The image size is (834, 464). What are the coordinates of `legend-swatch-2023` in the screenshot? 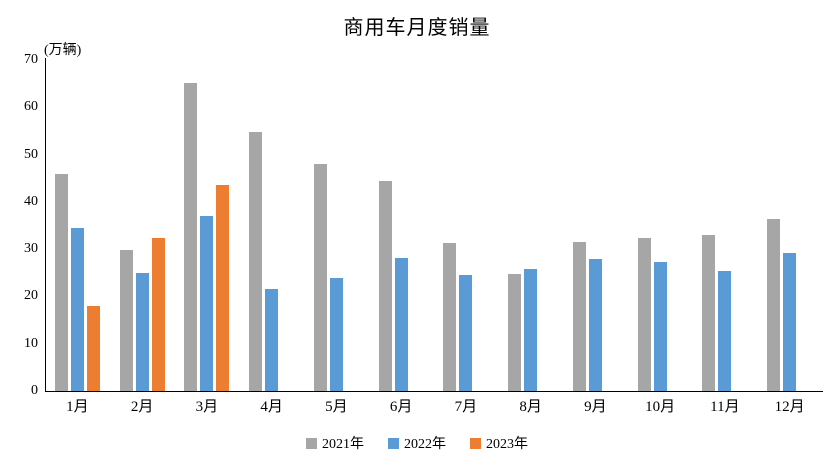 It's located at (475, 443).